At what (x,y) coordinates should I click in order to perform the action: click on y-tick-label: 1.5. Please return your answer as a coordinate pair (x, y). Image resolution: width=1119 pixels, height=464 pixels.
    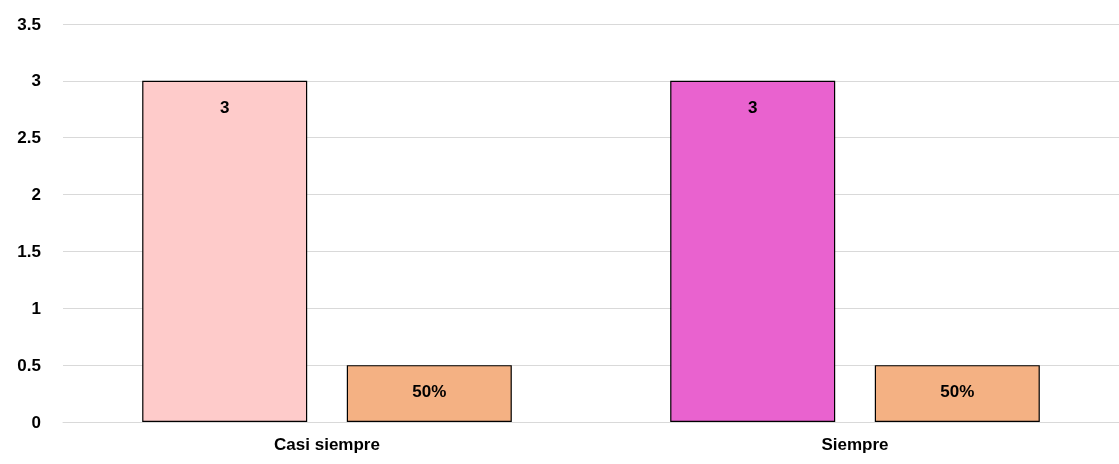
    Looking at the image, I should click on (29, 251).